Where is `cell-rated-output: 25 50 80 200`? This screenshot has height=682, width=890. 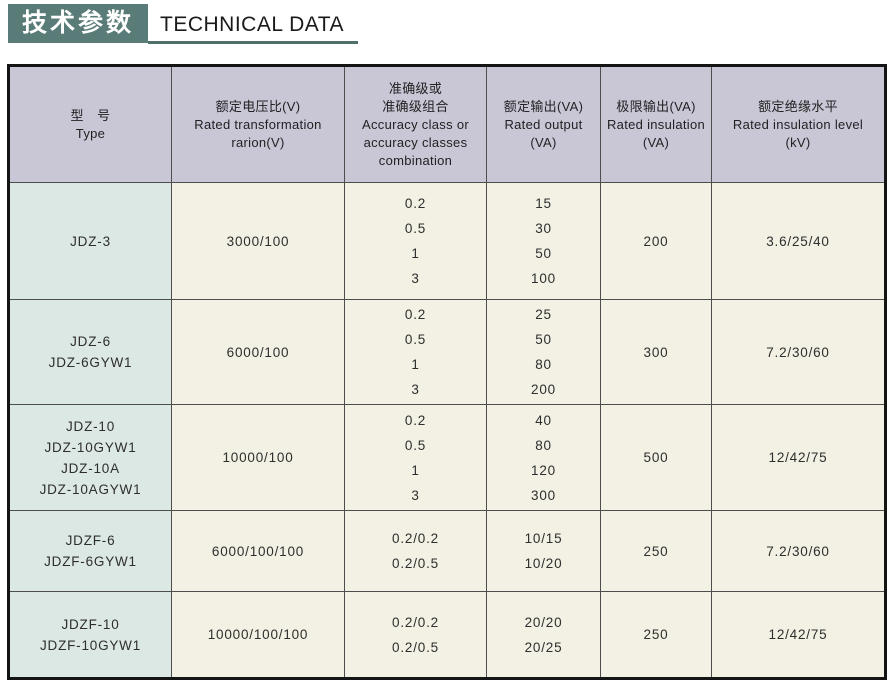 cell-rated-output: 25 50 80 200 is located at coordinates (543, 352).